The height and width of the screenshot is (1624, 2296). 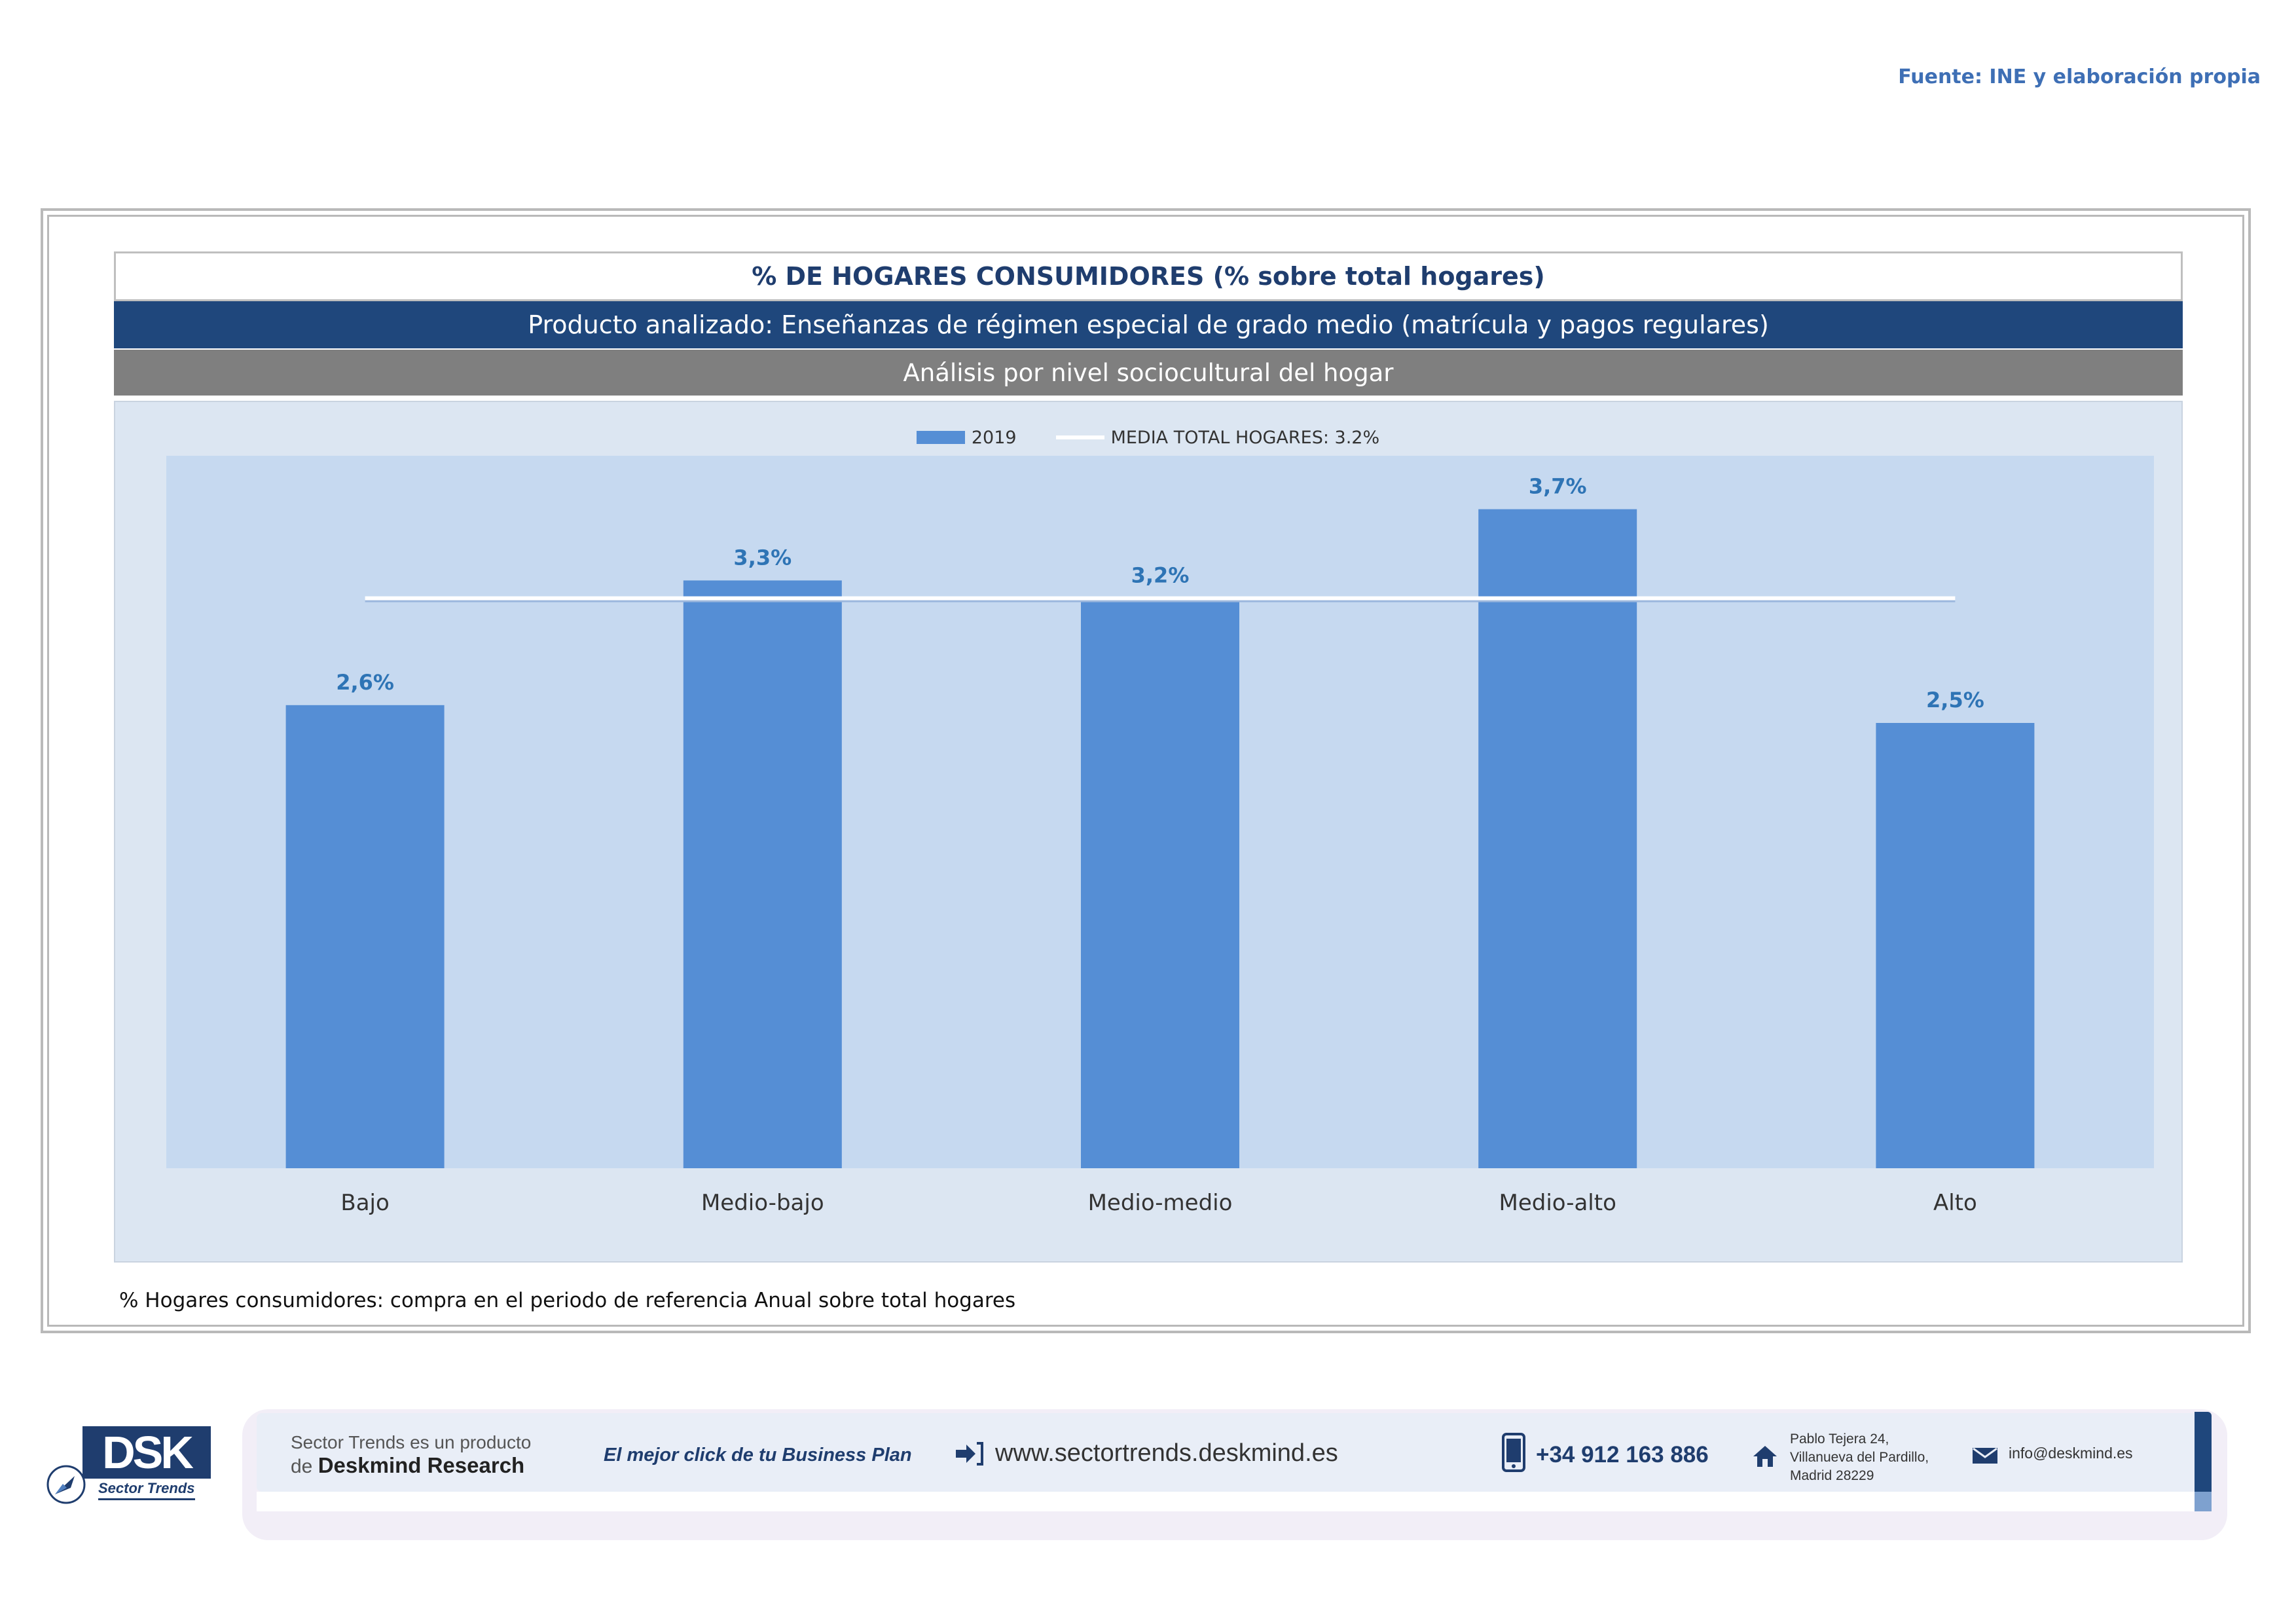 I want to click on x-tick-bajo: Bajo, so click(x=364, y=1203).